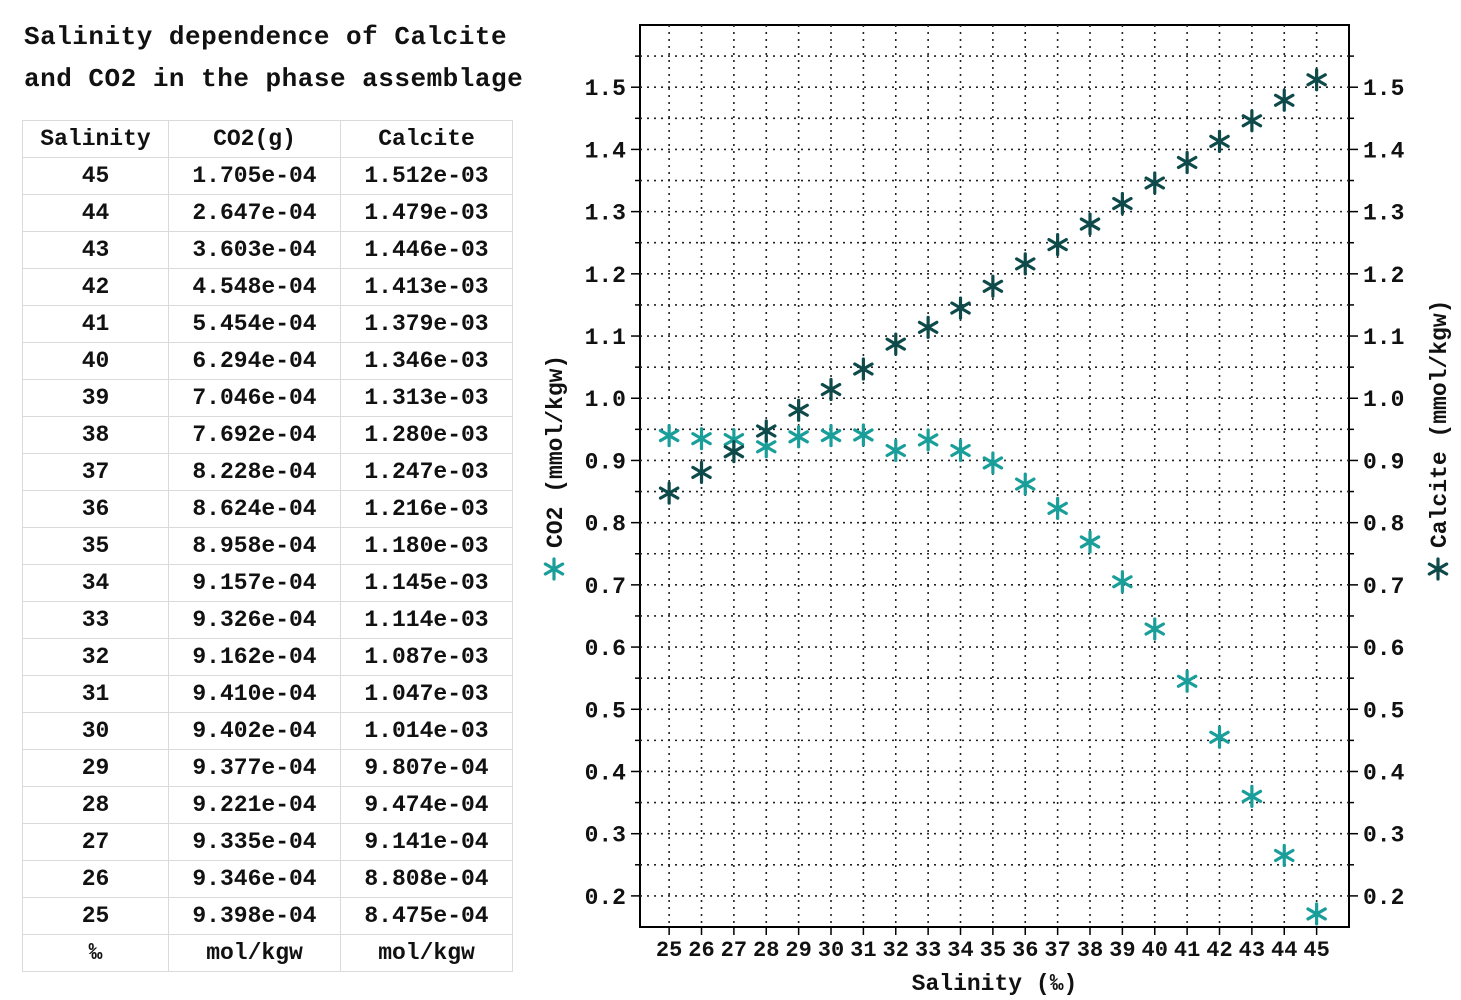 This screenshot has width=1461, height=1000. Describe the element at coordinates (605, 711) in the screenshot. I see `y-tick-label-left: 0.5` at that location.